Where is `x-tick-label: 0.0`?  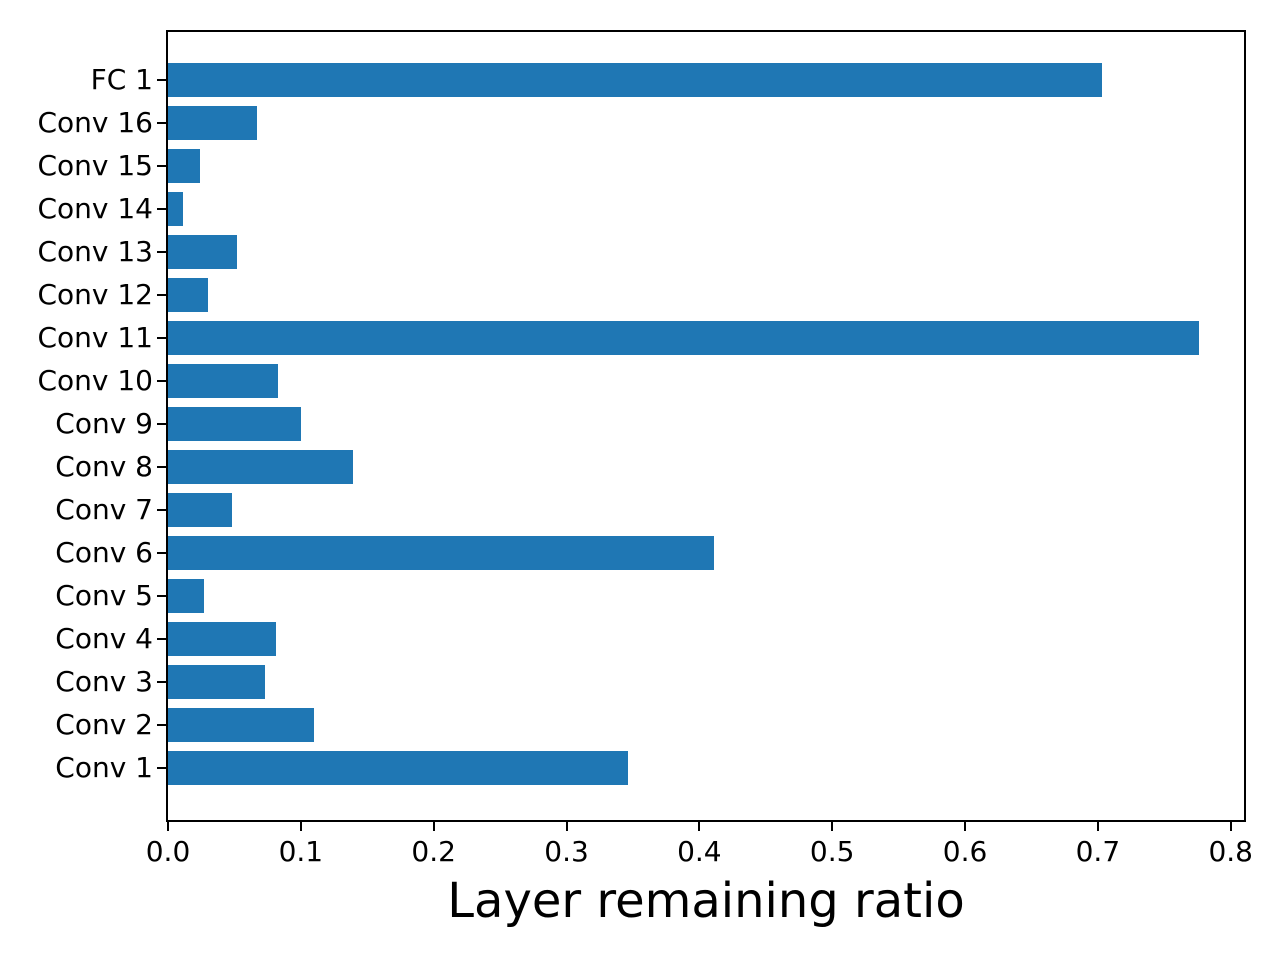
x-tick-label: 0.0 is located at coordinates (168, 851).